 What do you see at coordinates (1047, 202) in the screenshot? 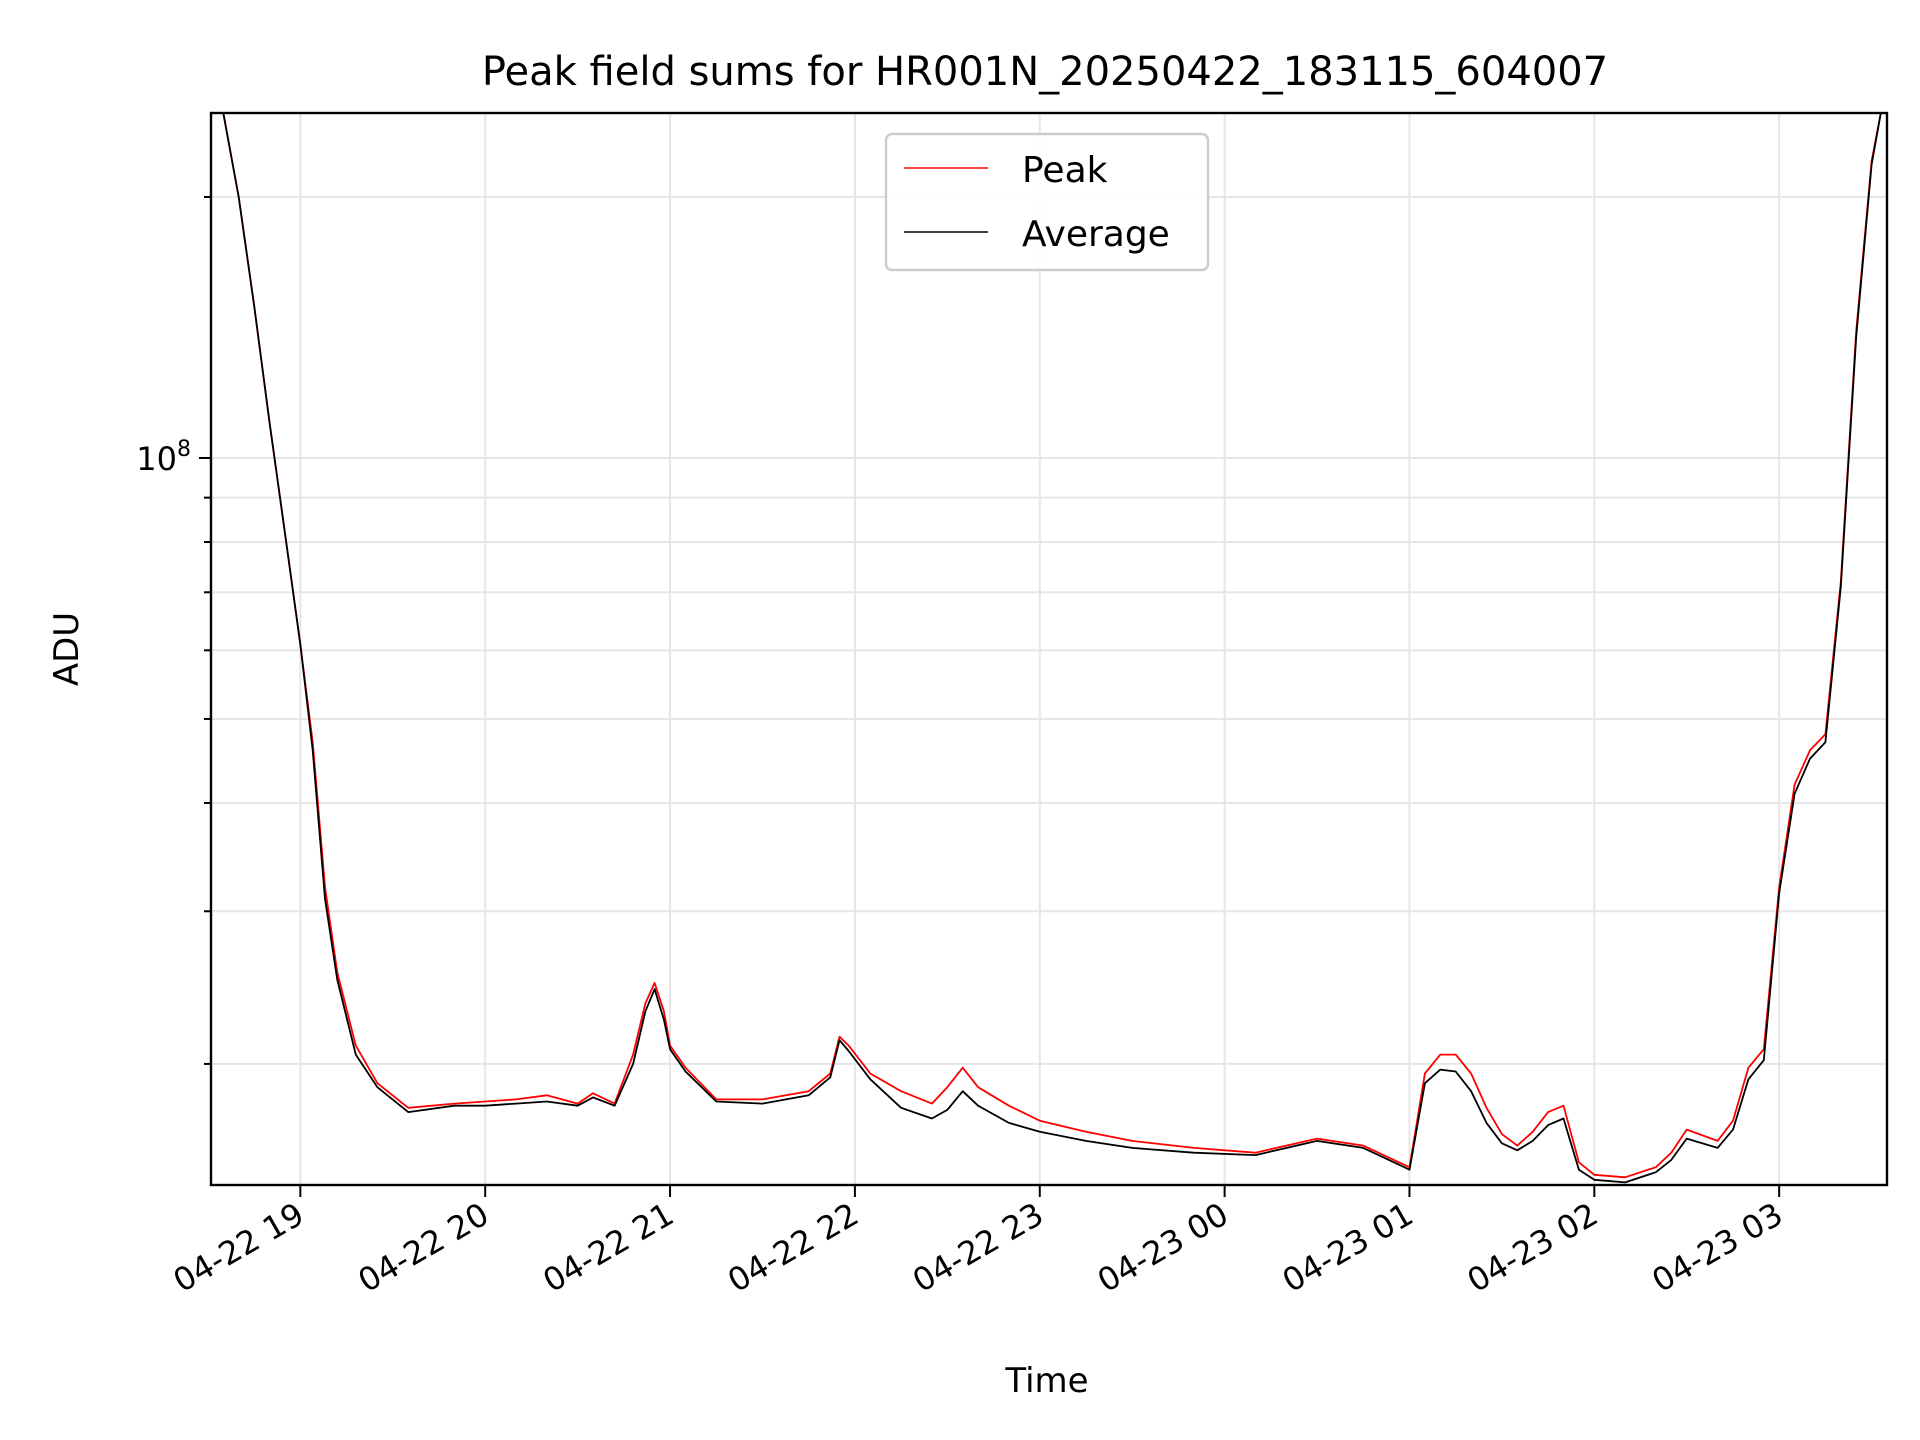
I see `legend: Peak Average` at bounding box center [1047, 202].